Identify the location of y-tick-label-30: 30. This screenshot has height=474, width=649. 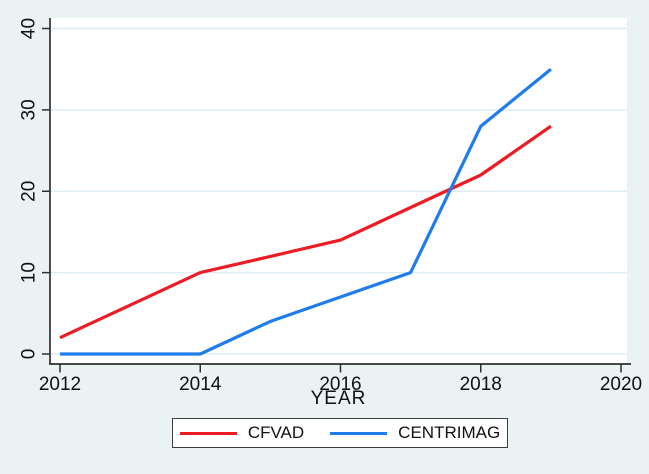
(29, 109).